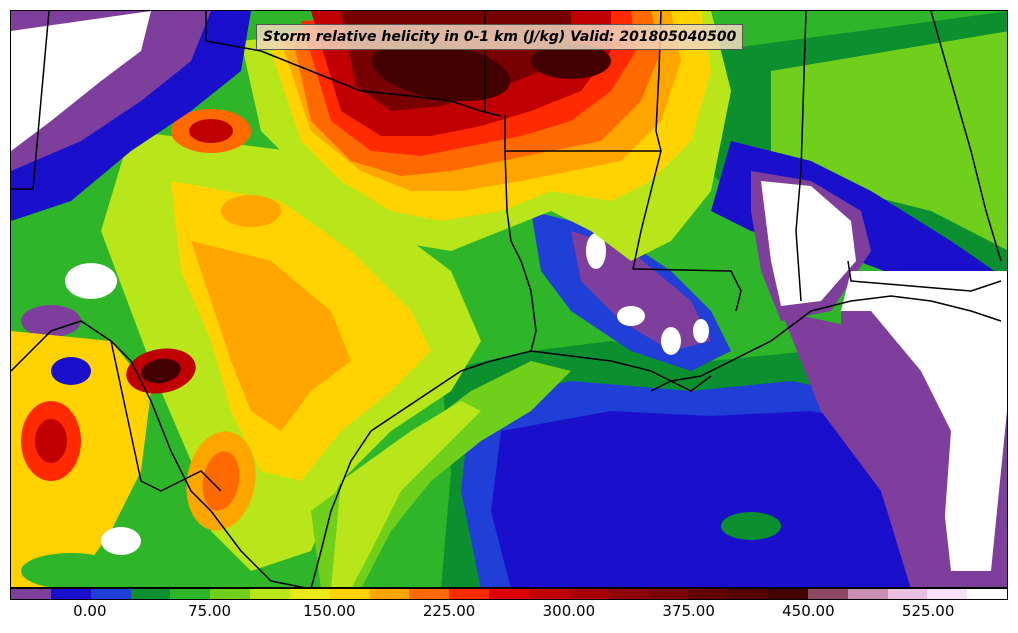 This screenshot has width=1018, height=633. What do you see at coordinates (30, 100) in the screenshot?
I see `border-nm-west` at bounding box center [30, 100].